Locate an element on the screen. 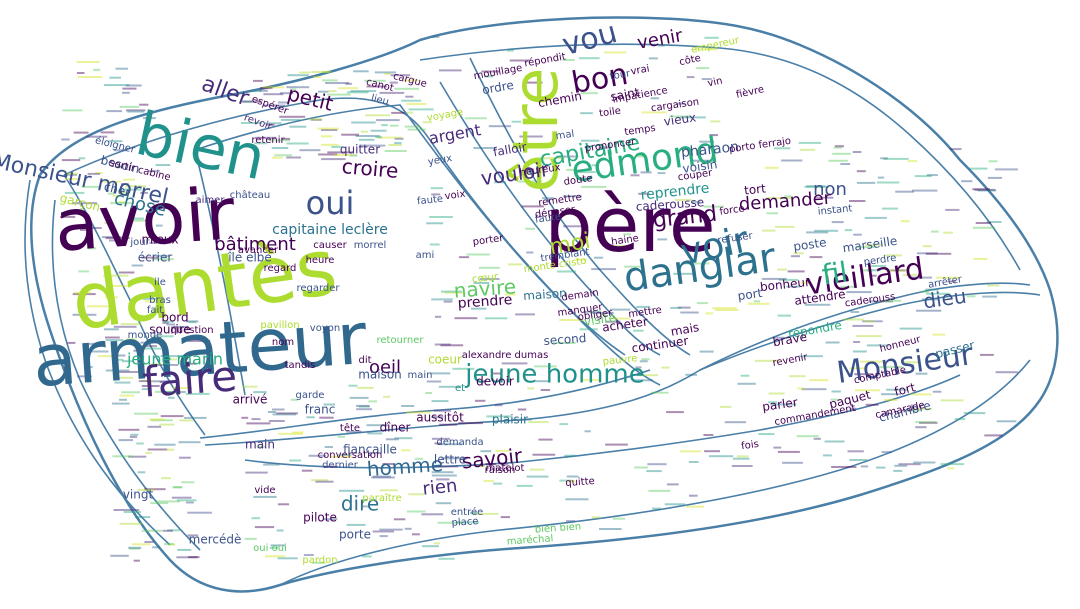  cloud-word: avancer is located at coordinates (258, 250).